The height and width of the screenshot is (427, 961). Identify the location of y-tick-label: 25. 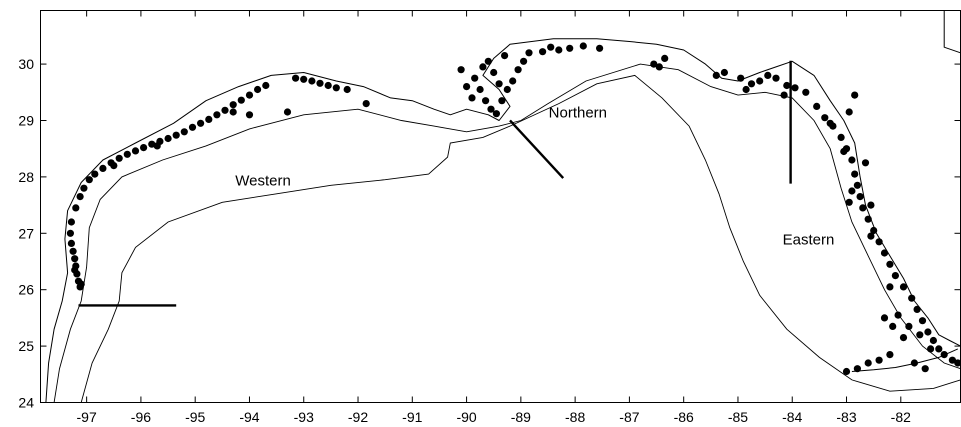
(26, 346).